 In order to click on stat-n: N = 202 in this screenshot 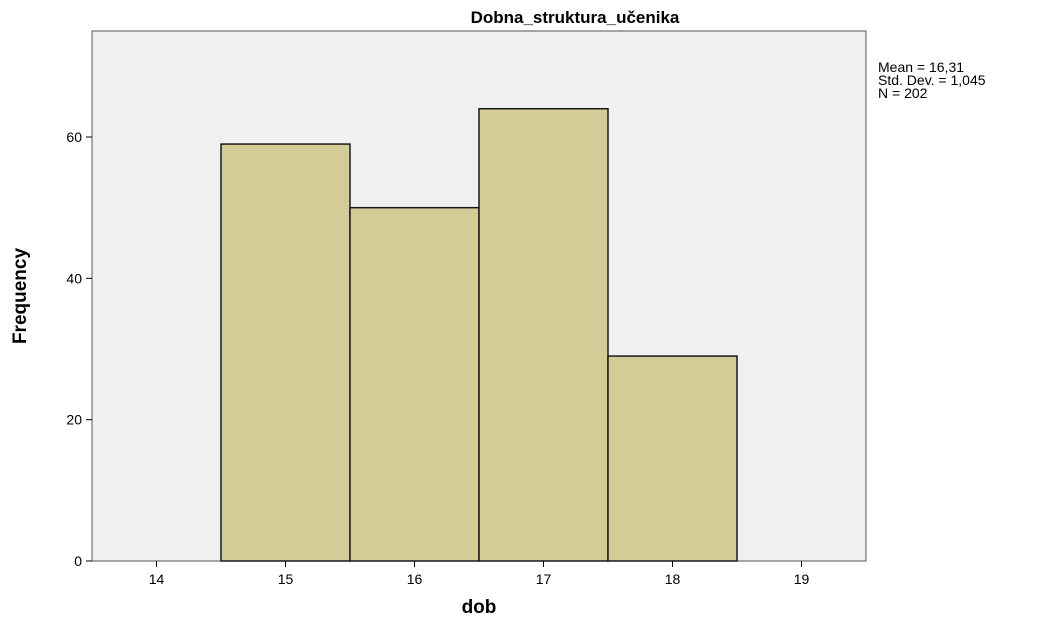, I will do `click(903, 93)`.